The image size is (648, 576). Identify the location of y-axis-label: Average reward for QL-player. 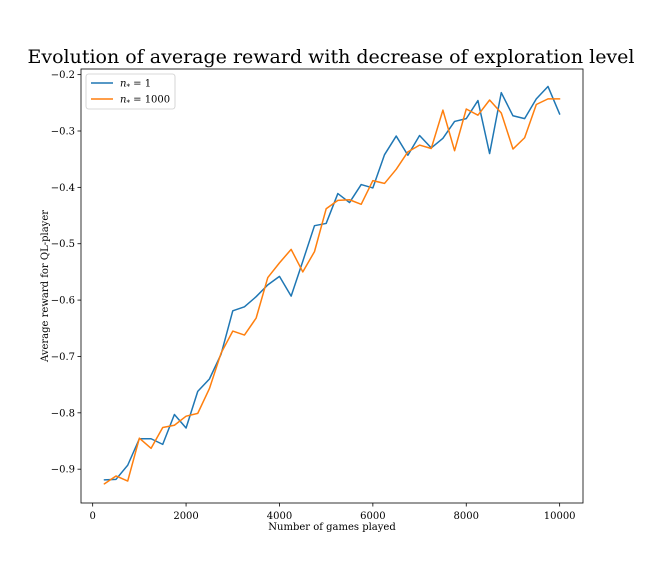
(45, 286).